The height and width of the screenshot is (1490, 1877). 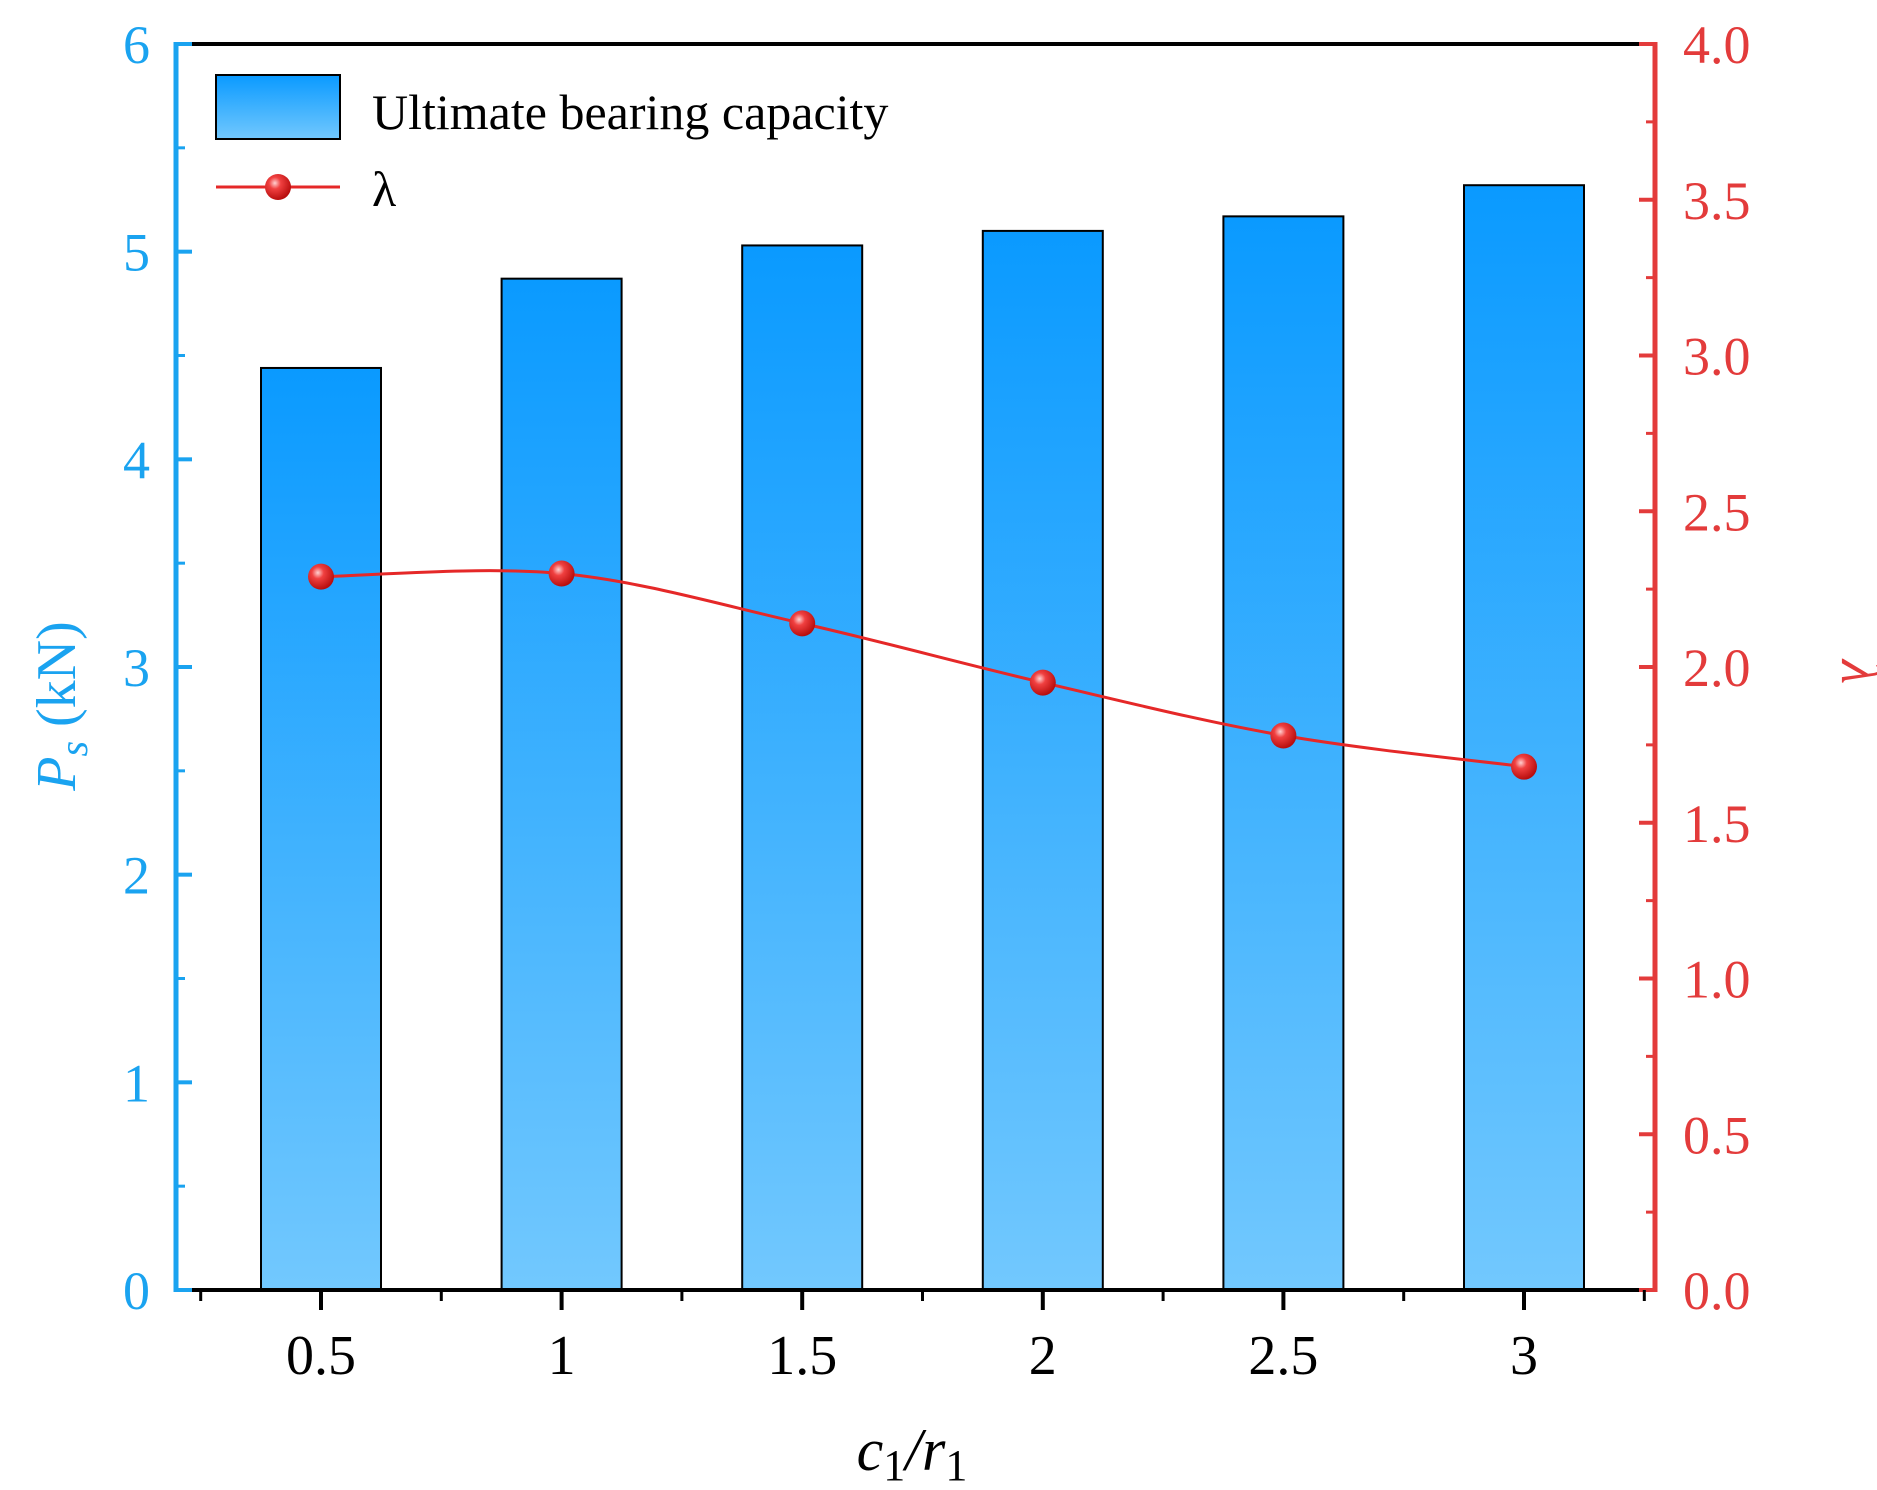 What do you see at coordinates (1283, 1356) in the screenshot?
I see `x-tick-label: 2.5` at bounding box center [1283, 1356].